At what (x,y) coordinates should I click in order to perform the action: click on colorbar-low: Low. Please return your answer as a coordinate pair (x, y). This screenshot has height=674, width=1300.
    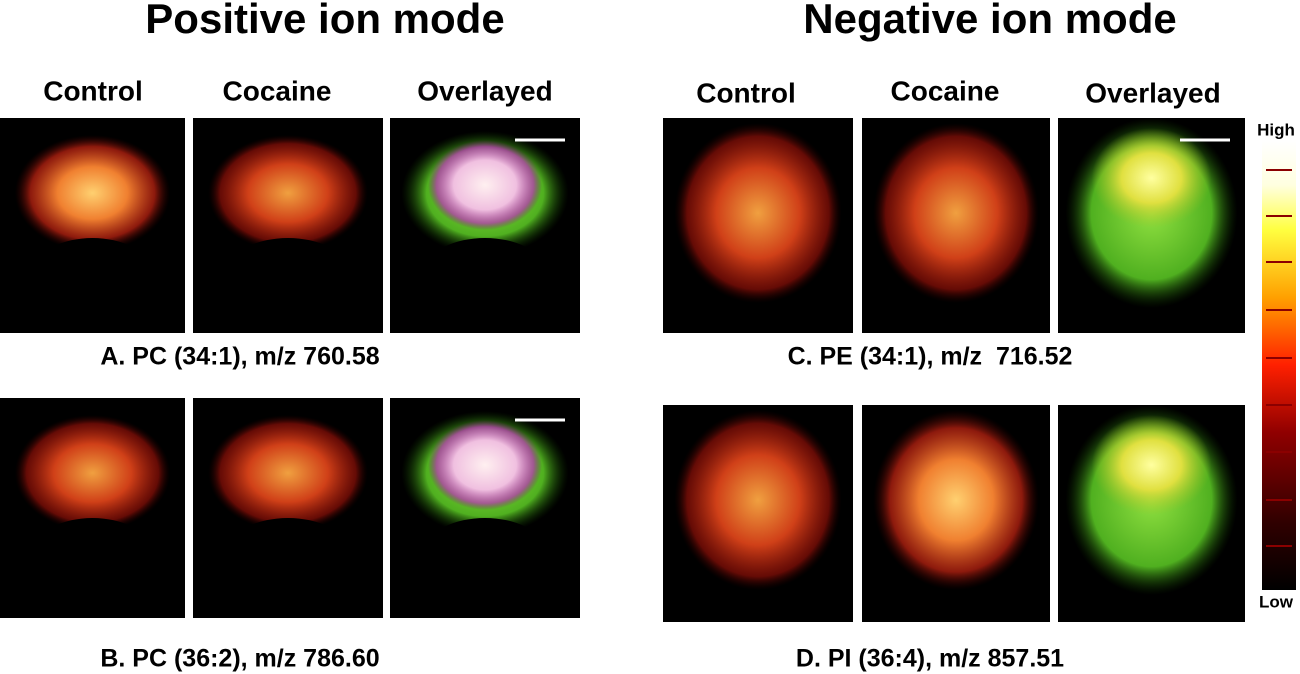
    Looking at the image, I should click on (1276, 601).